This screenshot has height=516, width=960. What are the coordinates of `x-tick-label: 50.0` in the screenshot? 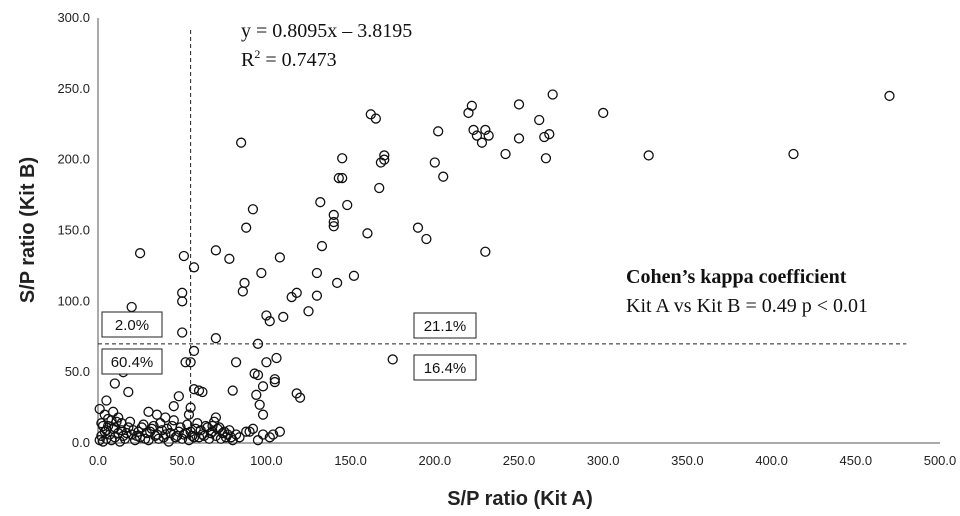 It's located at (182, 460).